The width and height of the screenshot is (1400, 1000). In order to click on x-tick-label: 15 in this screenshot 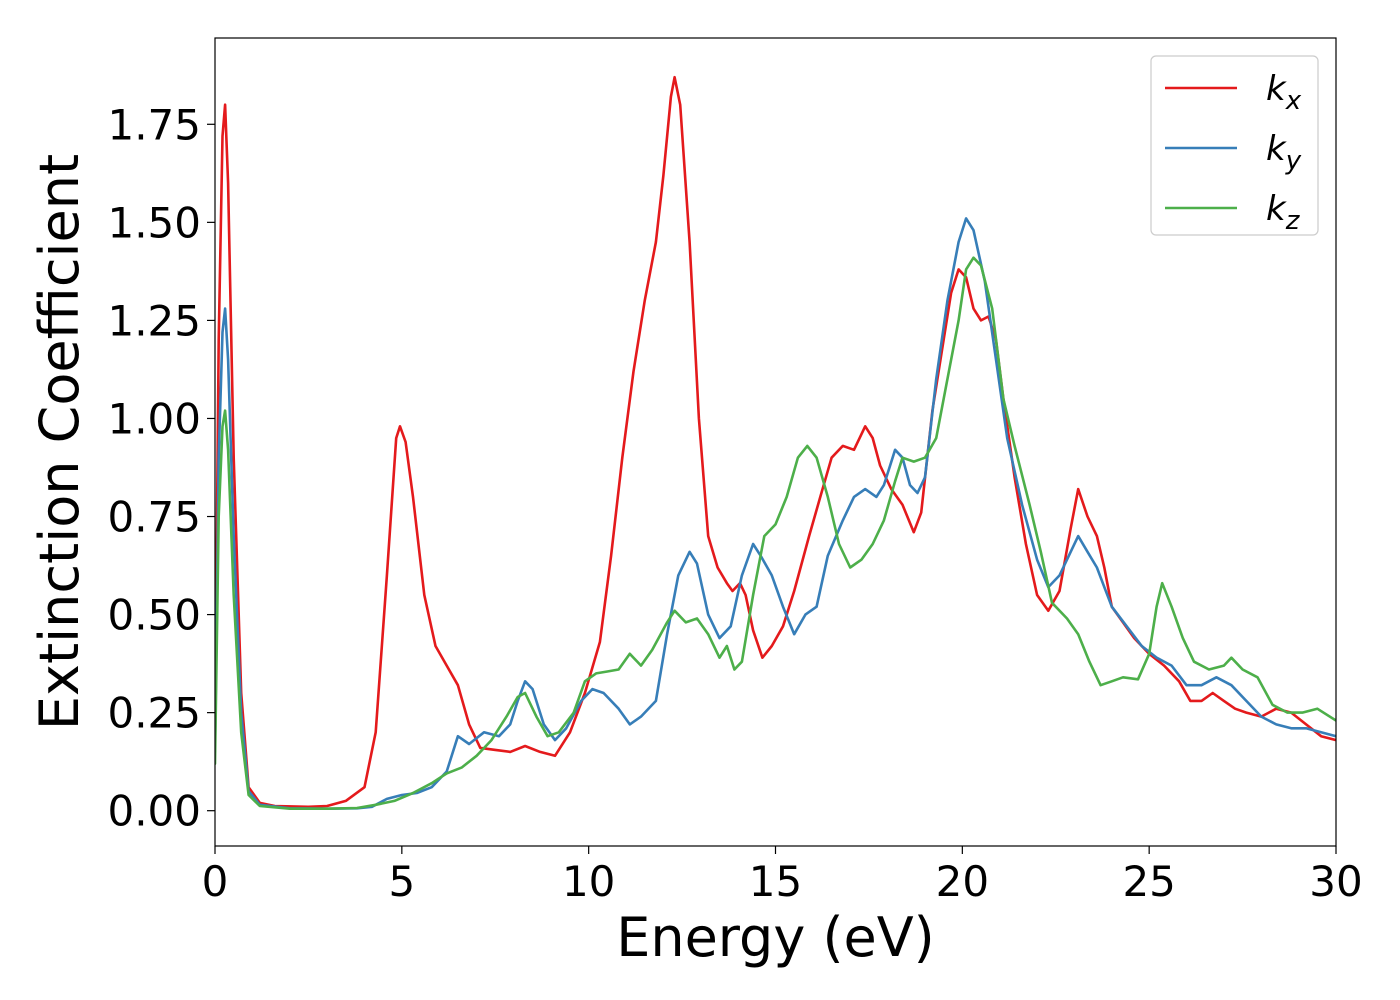, I will do `click(775, 881)`.